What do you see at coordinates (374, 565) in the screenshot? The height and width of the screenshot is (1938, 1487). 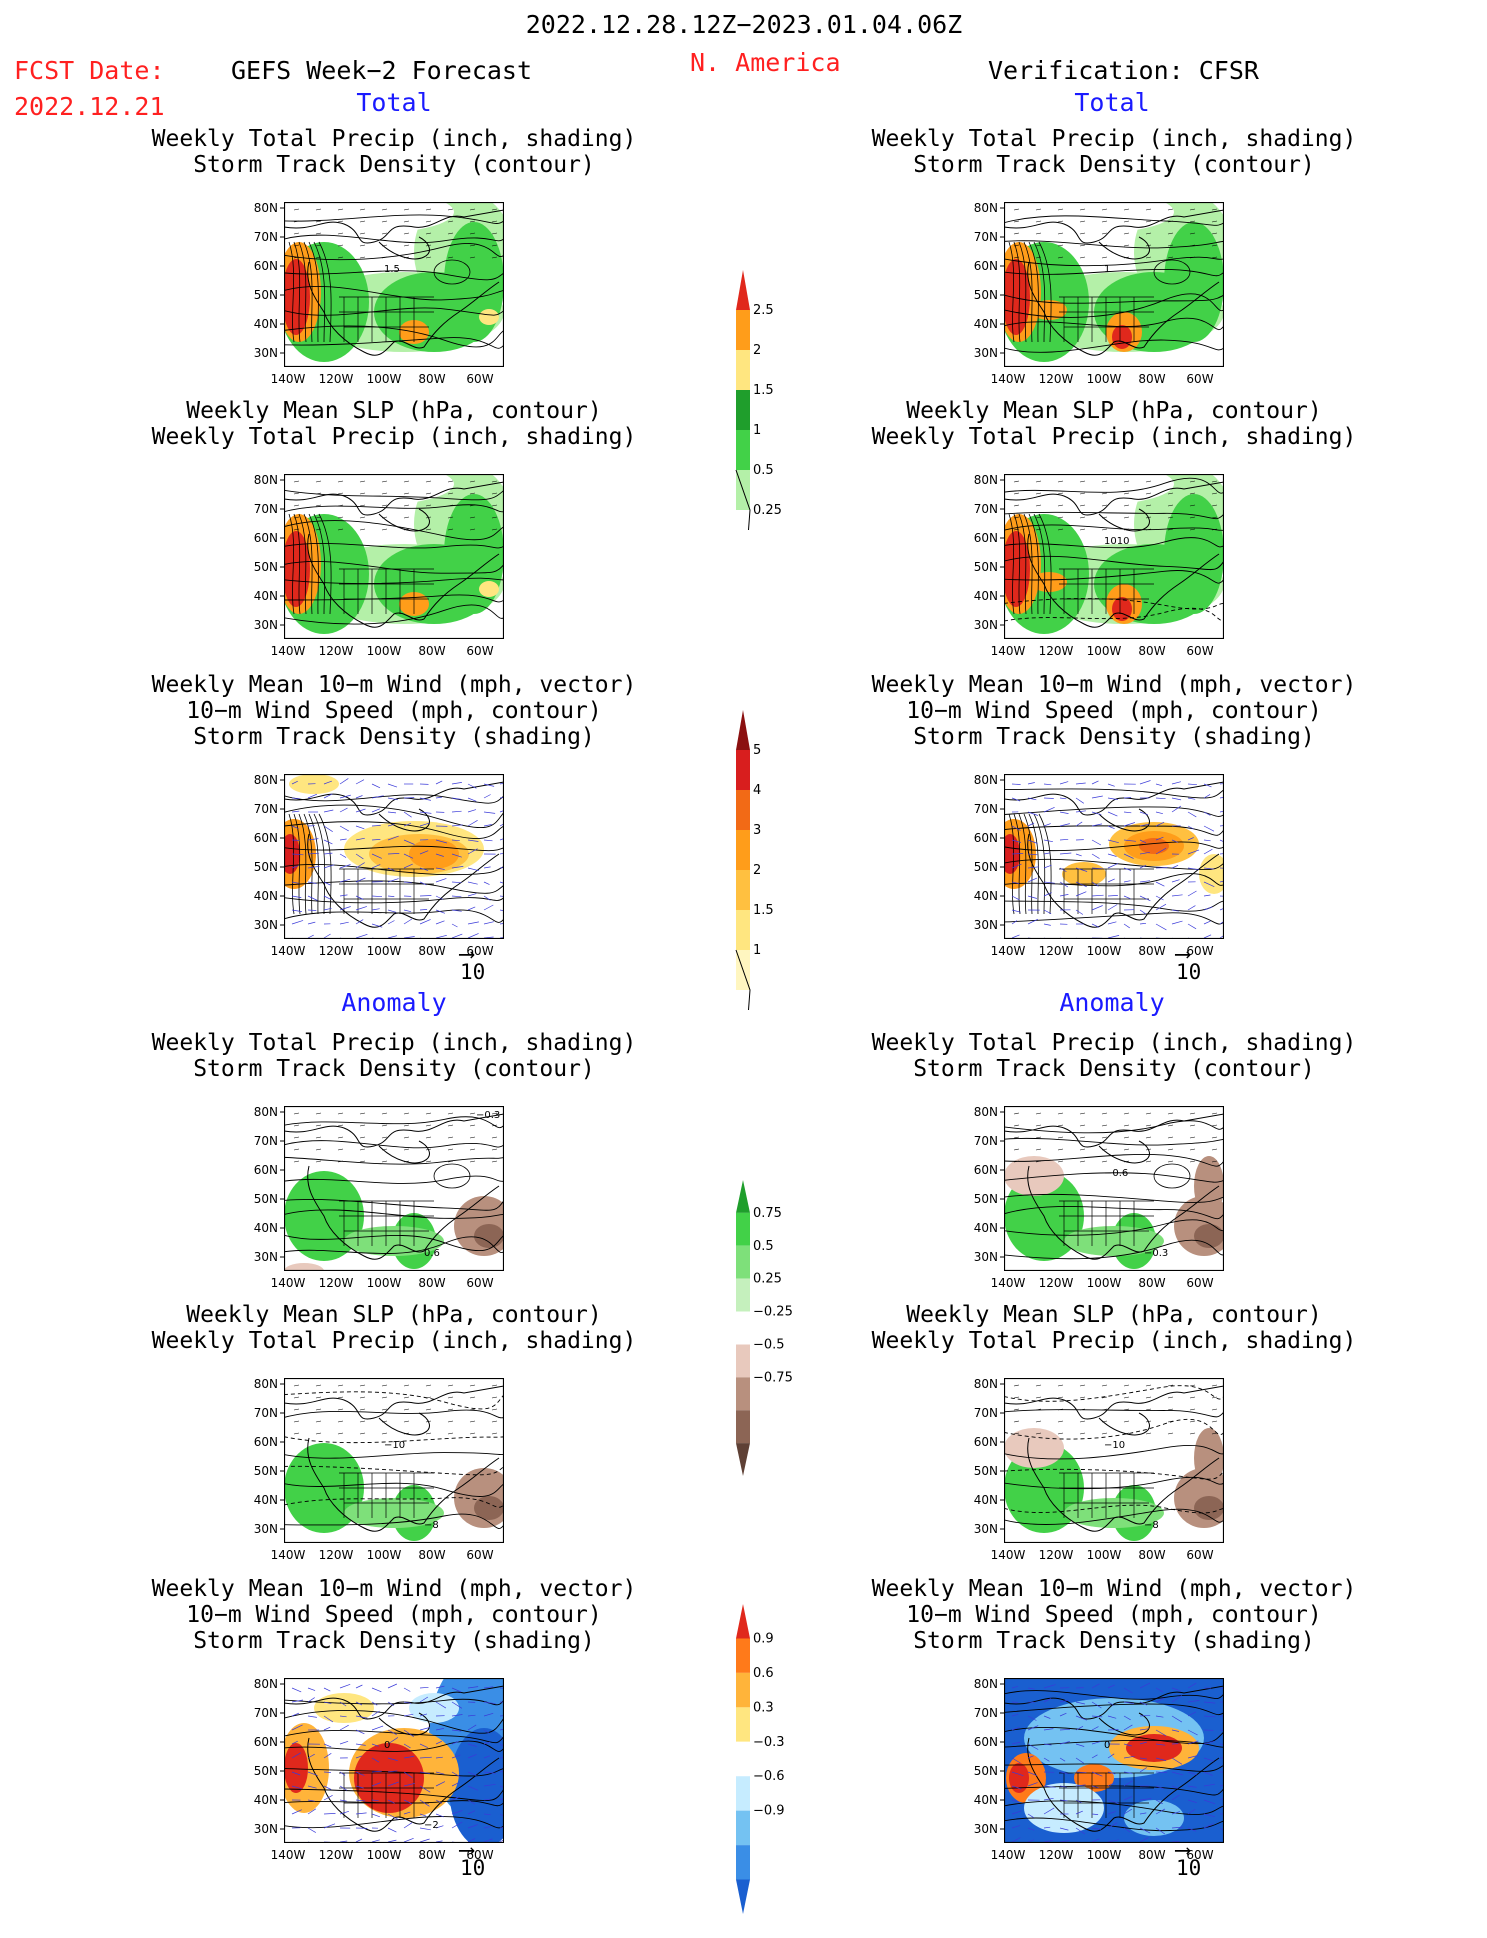 I see `map-panel-gefs-total-slp: 80N 70N 60N 50N 40N 30N 140W 120W 100W 80W 60W` at bounding box center [374, 565].